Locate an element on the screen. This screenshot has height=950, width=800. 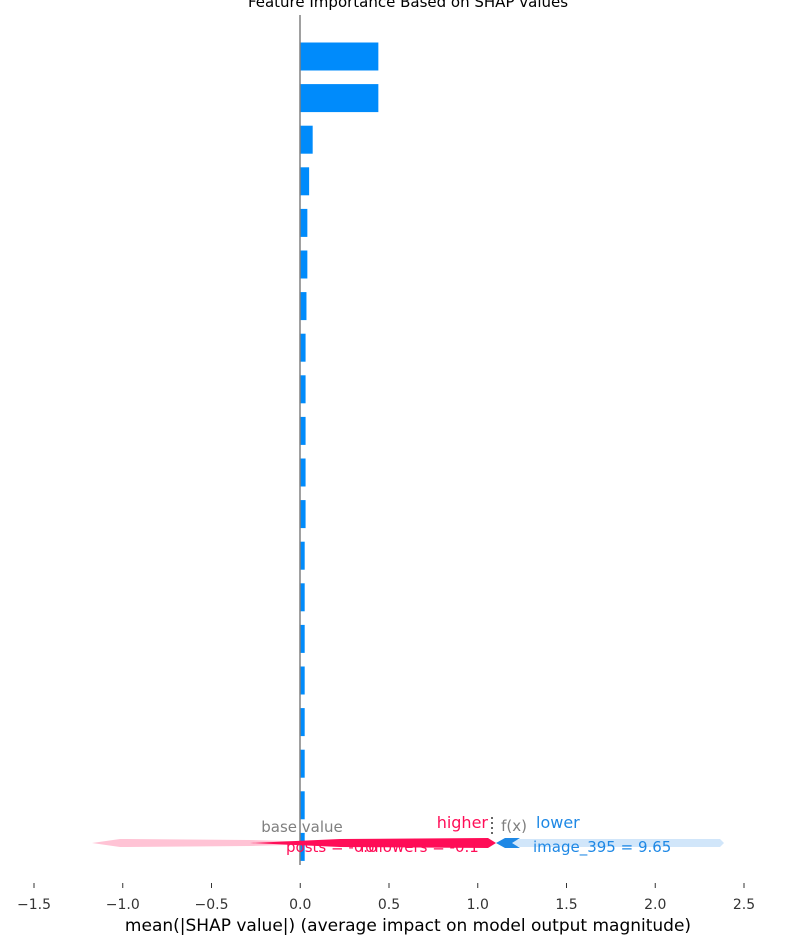
x-tick-label: 2.5 is located at coordinates (744, 905).